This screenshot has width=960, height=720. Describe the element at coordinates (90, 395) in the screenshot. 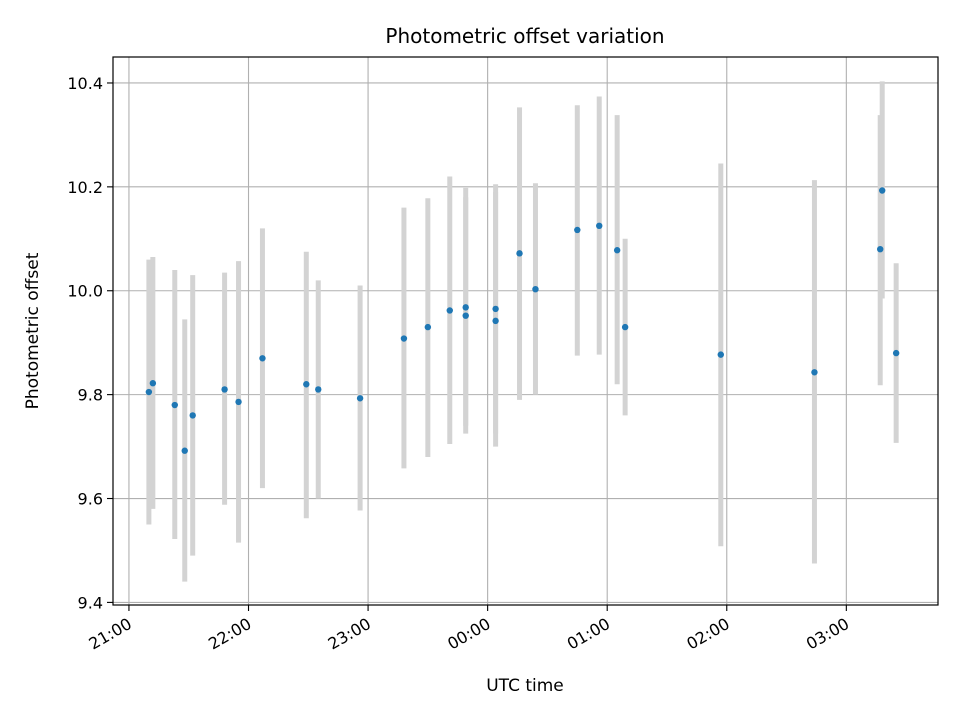

I see `y-tick-label: 9.8` at that location.